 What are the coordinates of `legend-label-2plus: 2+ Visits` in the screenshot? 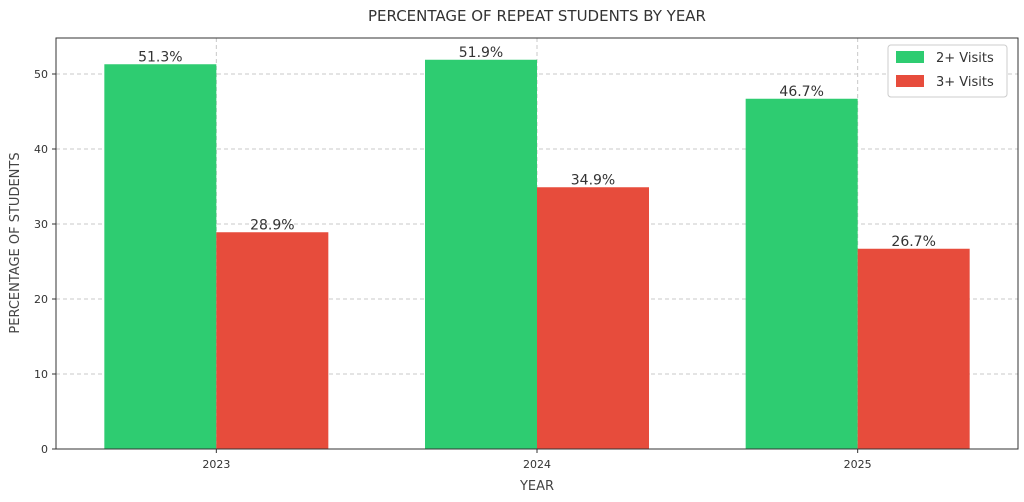 It's located at (965, 58).